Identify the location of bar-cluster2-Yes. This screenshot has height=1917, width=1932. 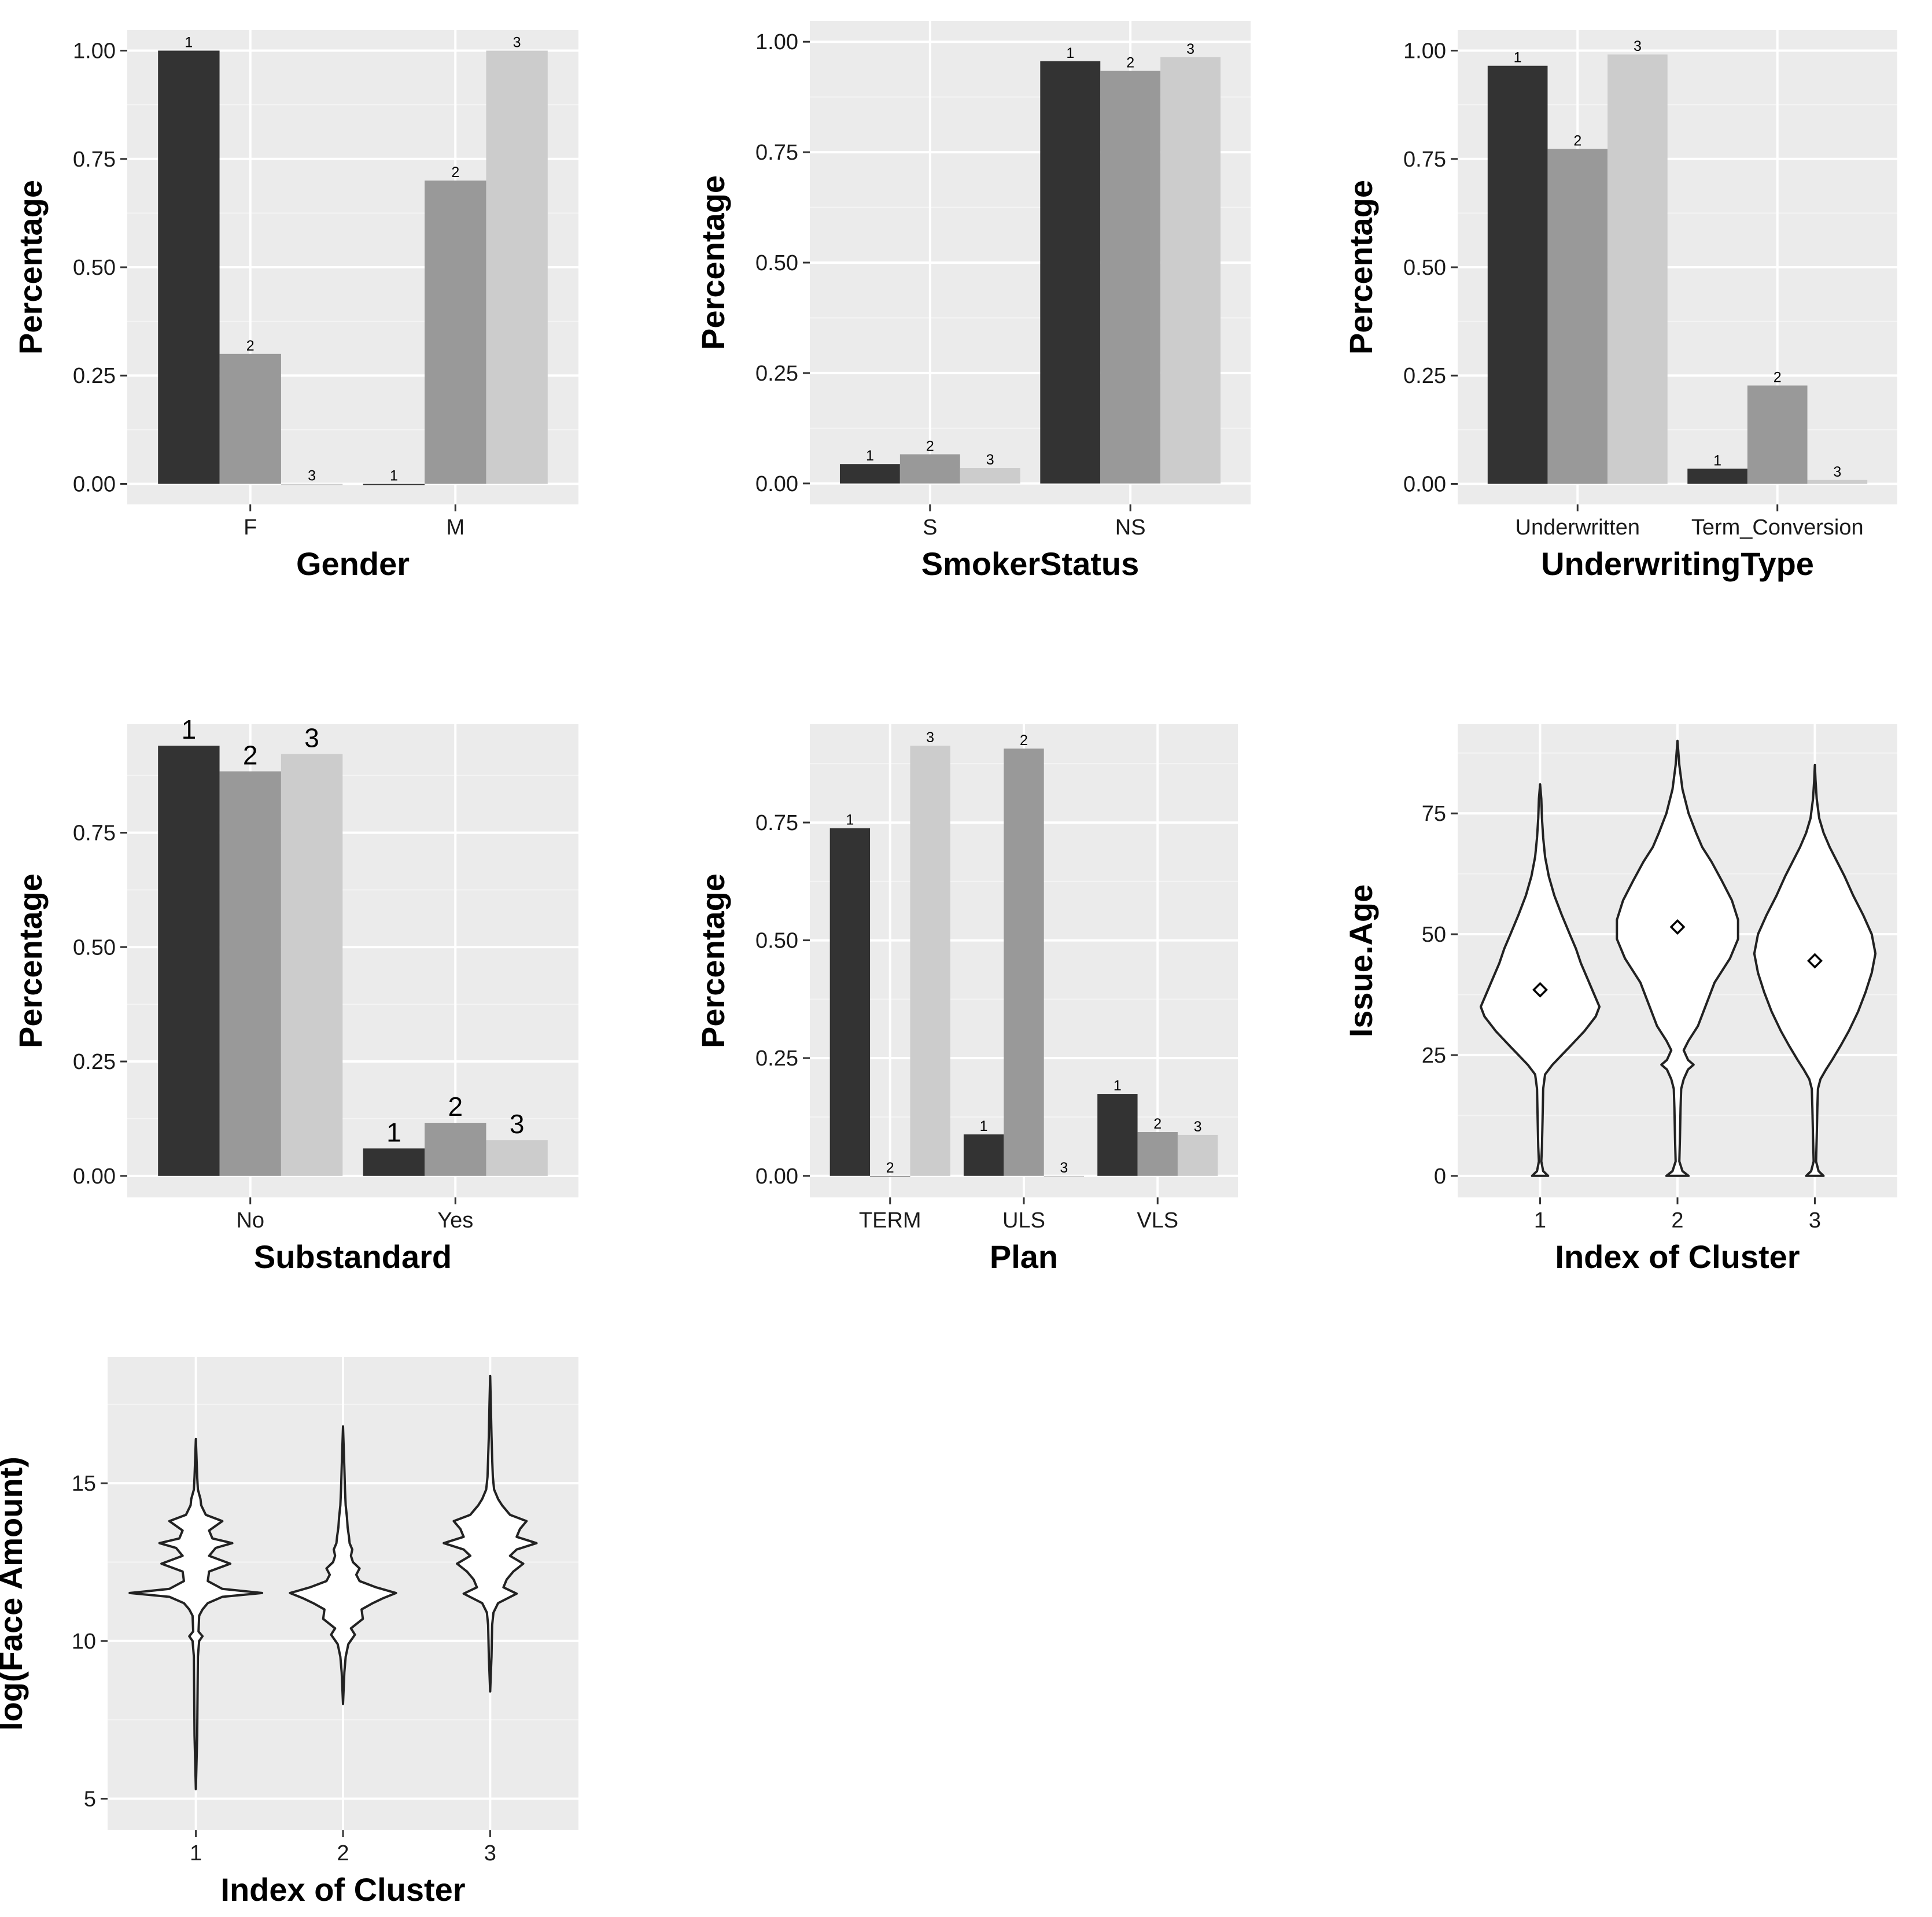
(455, 1149).